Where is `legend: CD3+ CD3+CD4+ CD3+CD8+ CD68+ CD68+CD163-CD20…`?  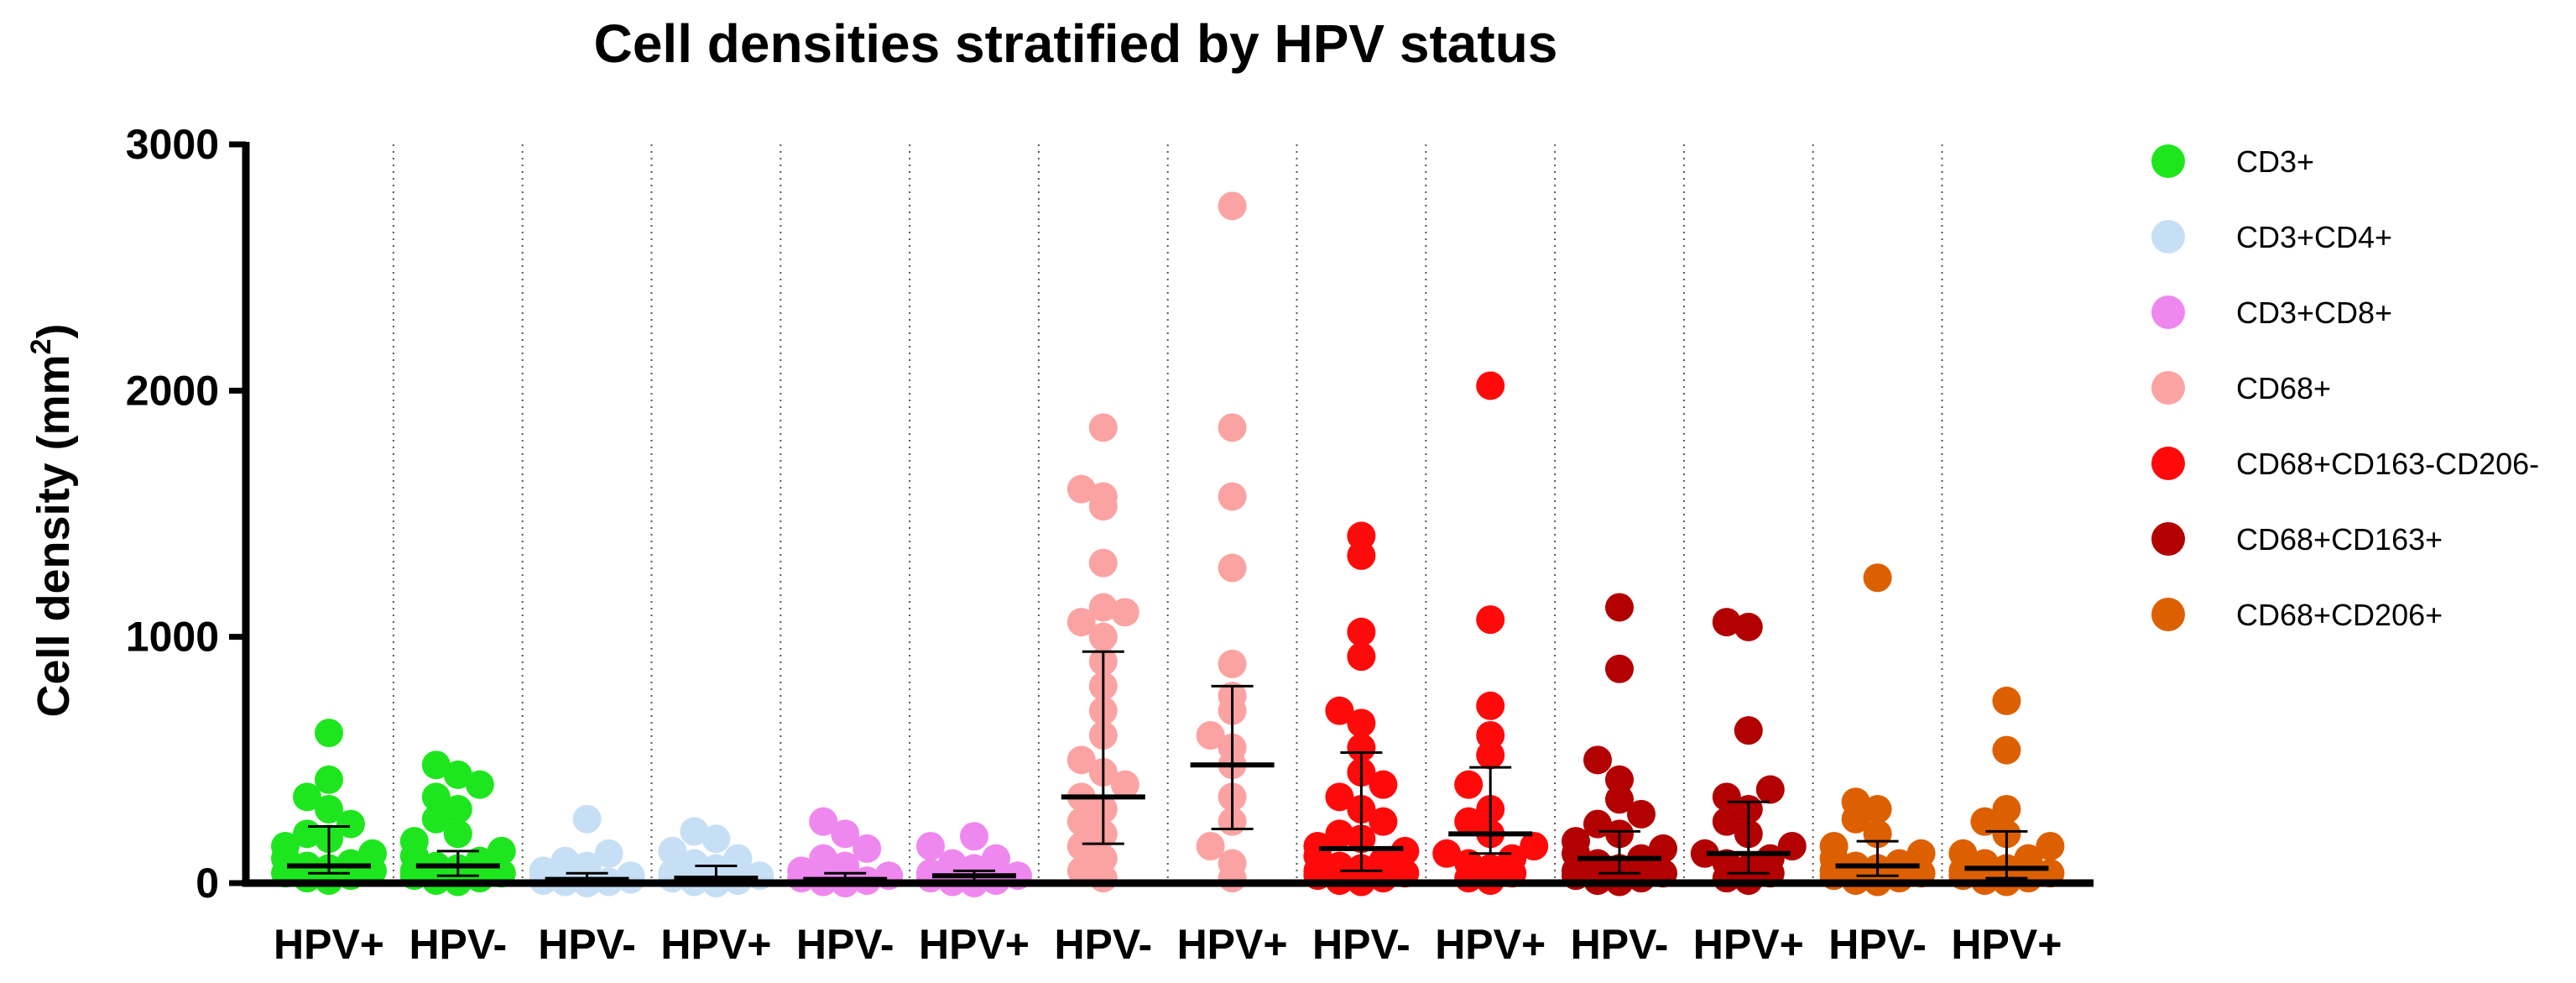
legend: CD3+ CD3+CD4+ CD3+CD8+ CD68+ CD68+CD163-CD20… is located at coordinates (2345, 388).